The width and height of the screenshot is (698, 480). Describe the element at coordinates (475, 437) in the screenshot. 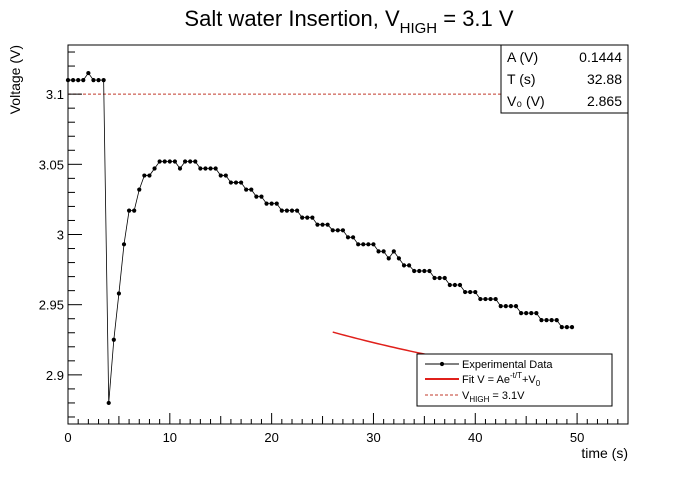

I see `x-tick-label: 40` at that location.